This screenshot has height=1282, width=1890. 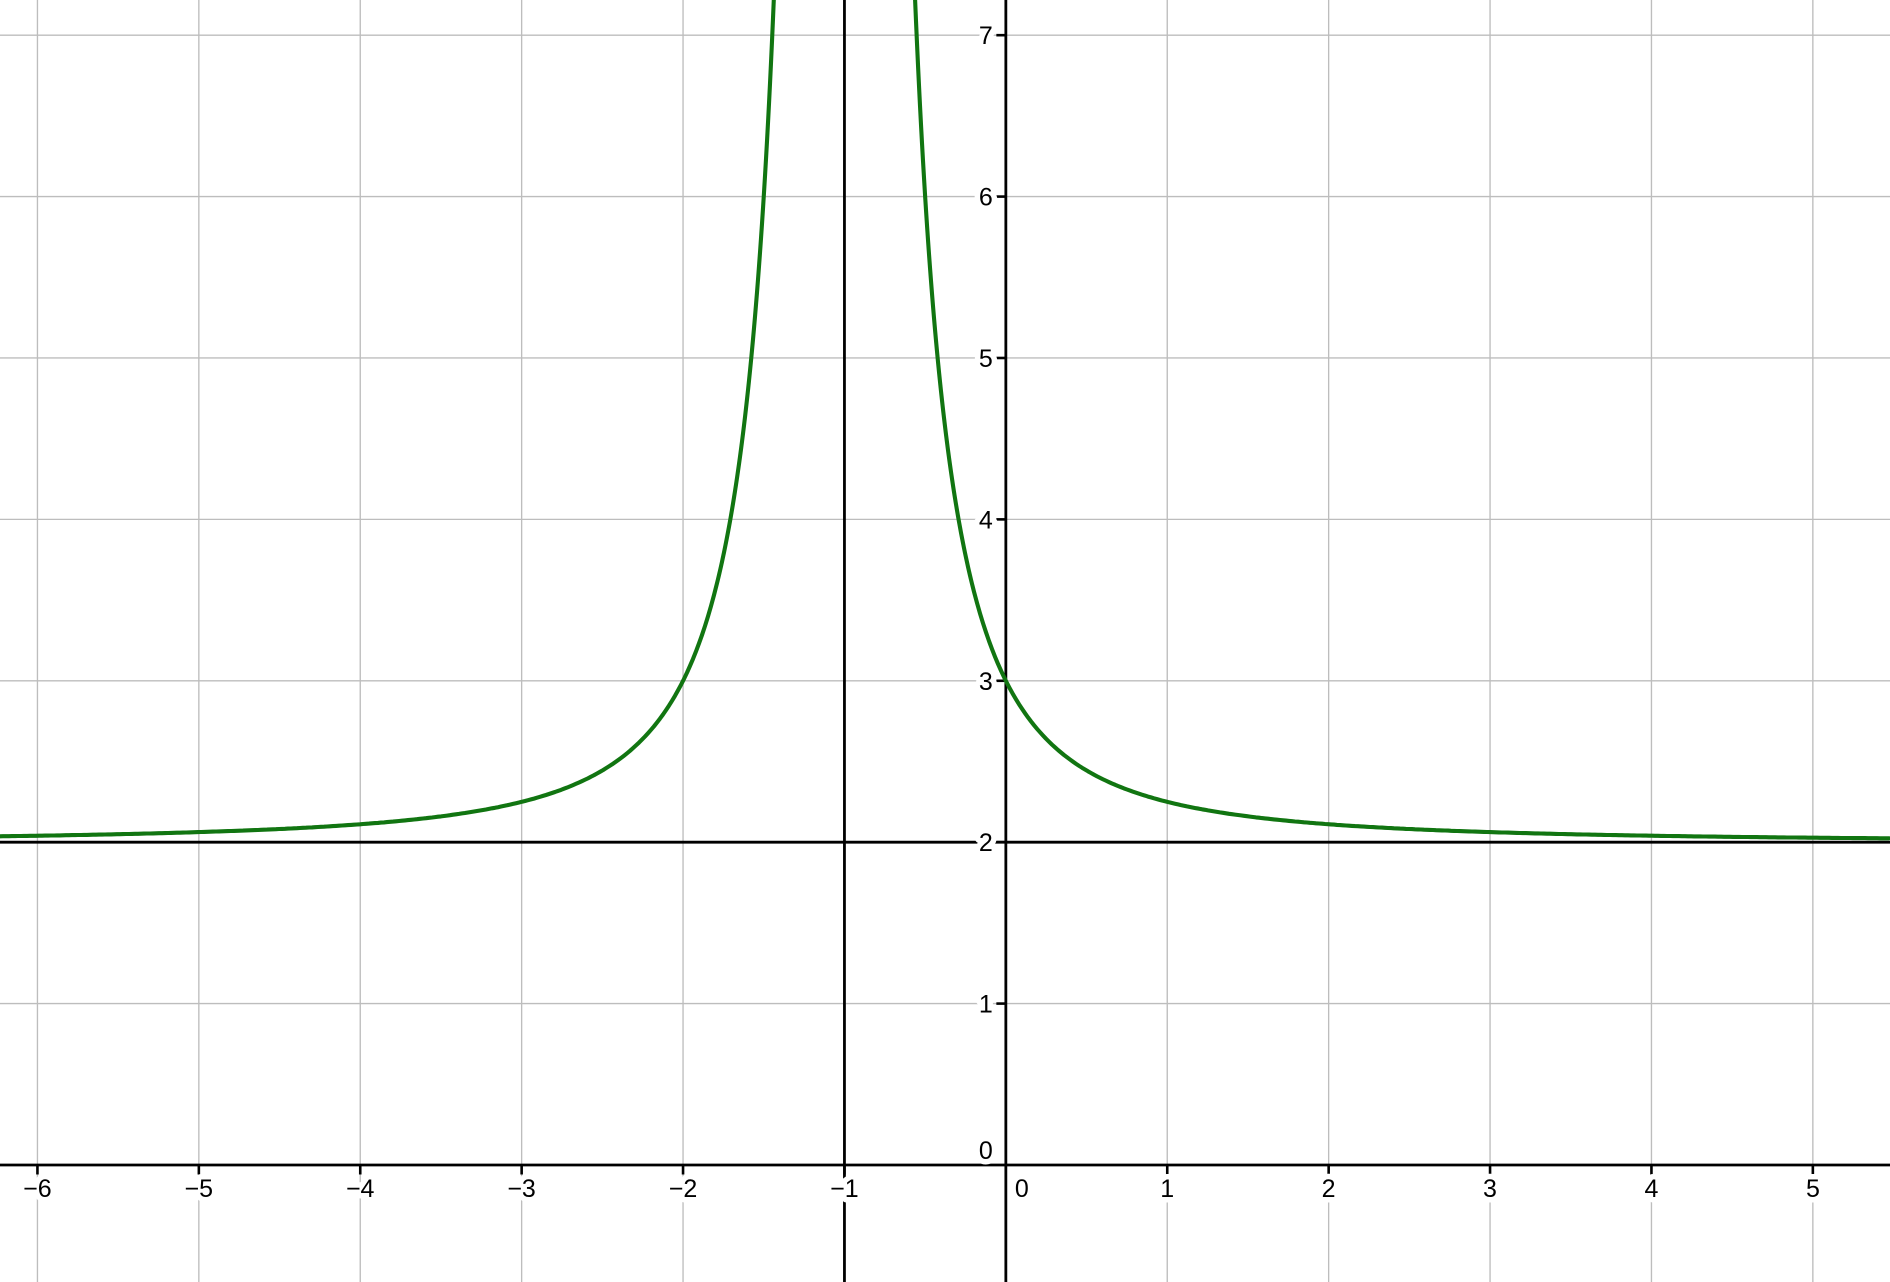 I want to click on x-axis-tick-label: 5, so click(x=1813, y=1189).